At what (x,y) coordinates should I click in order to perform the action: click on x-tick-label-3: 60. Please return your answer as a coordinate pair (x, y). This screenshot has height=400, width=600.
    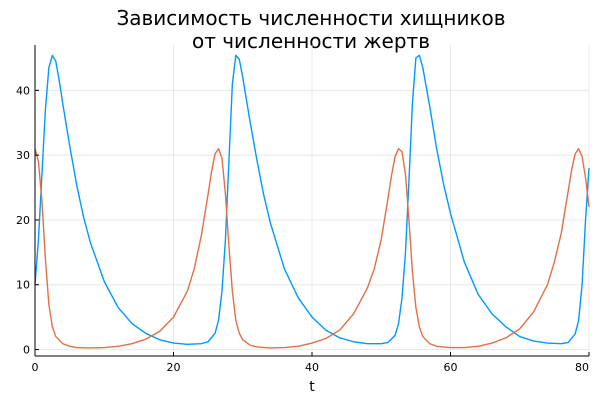
    Looking at the image, I should click on (451, 367).